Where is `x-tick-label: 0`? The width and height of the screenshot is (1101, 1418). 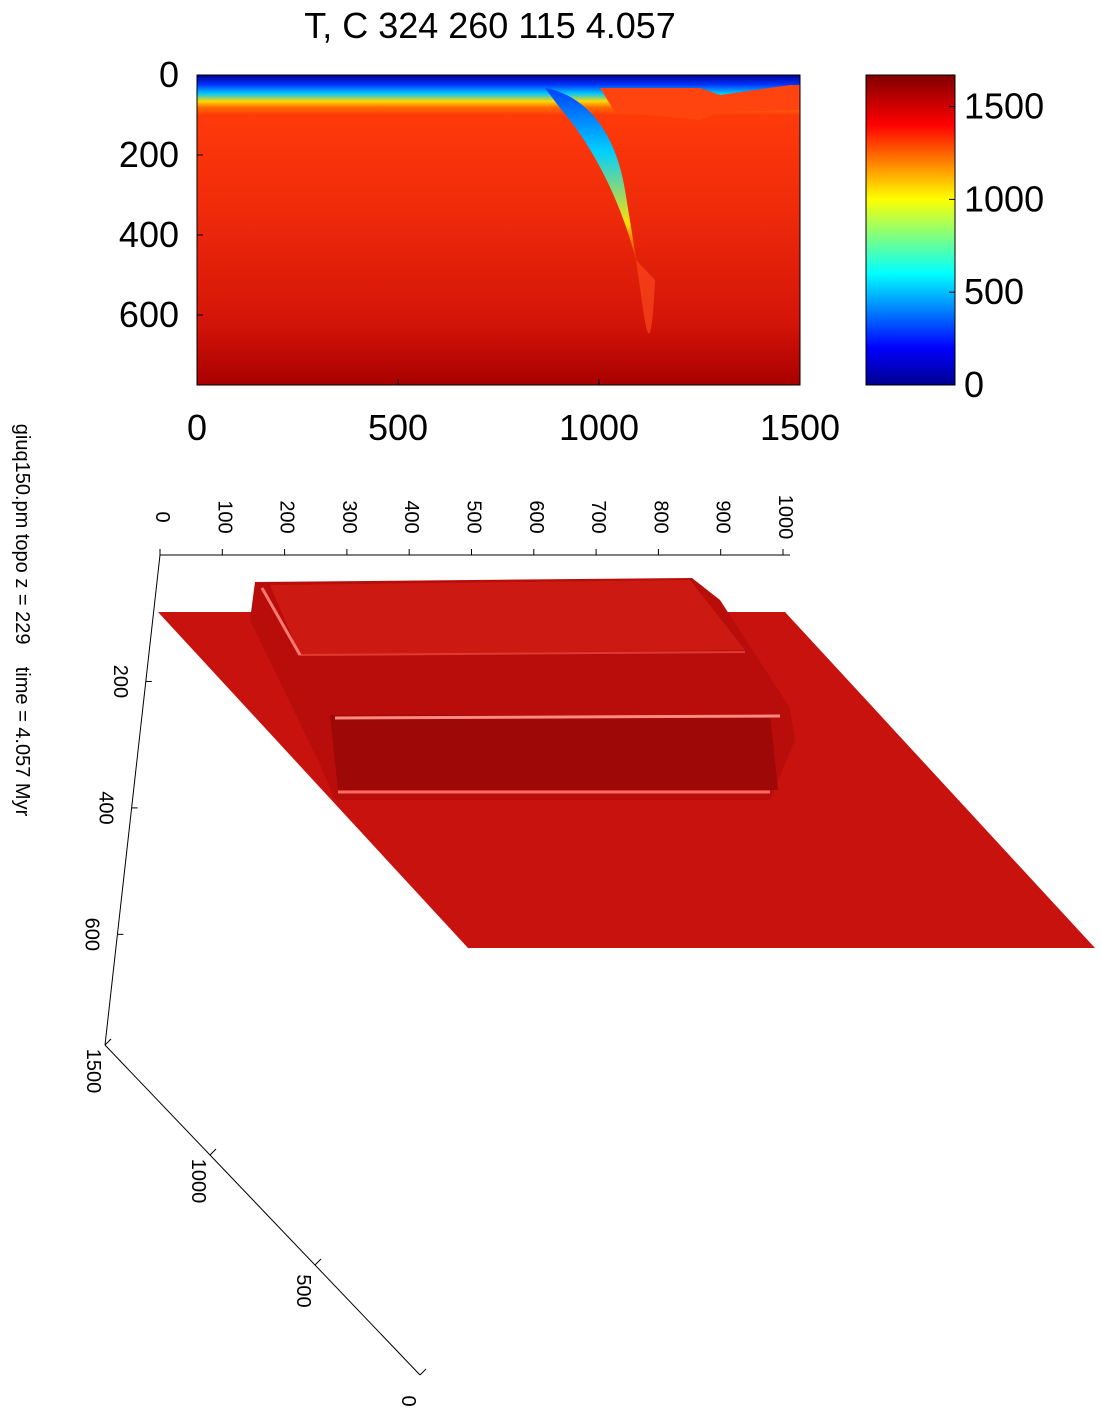
x-tick-label: 0 is located at coordinates (197, 427).